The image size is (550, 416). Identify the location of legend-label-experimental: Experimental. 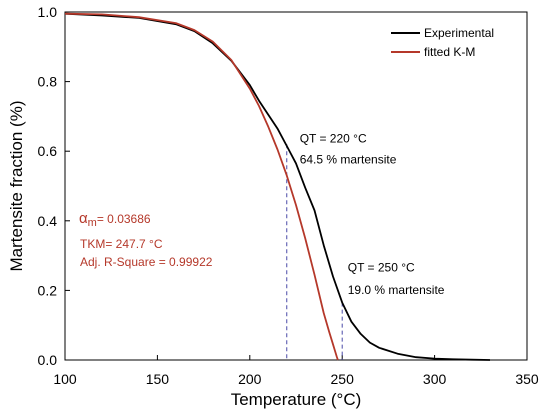
(459, 33).